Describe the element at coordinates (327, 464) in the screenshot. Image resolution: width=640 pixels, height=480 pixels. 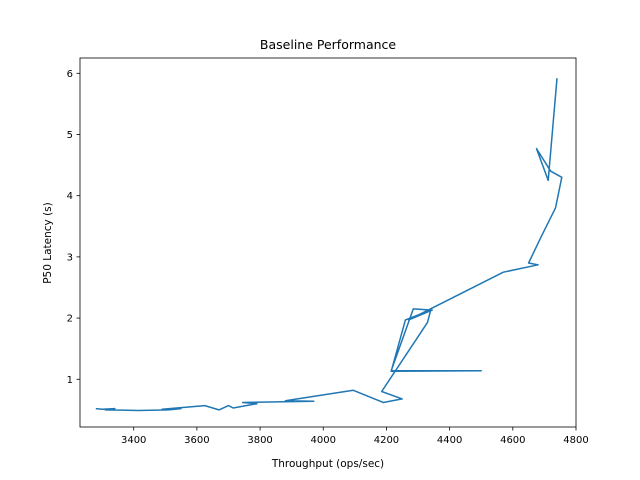
I see `x-axis-label: Throughput (ops/sec)` at that location.